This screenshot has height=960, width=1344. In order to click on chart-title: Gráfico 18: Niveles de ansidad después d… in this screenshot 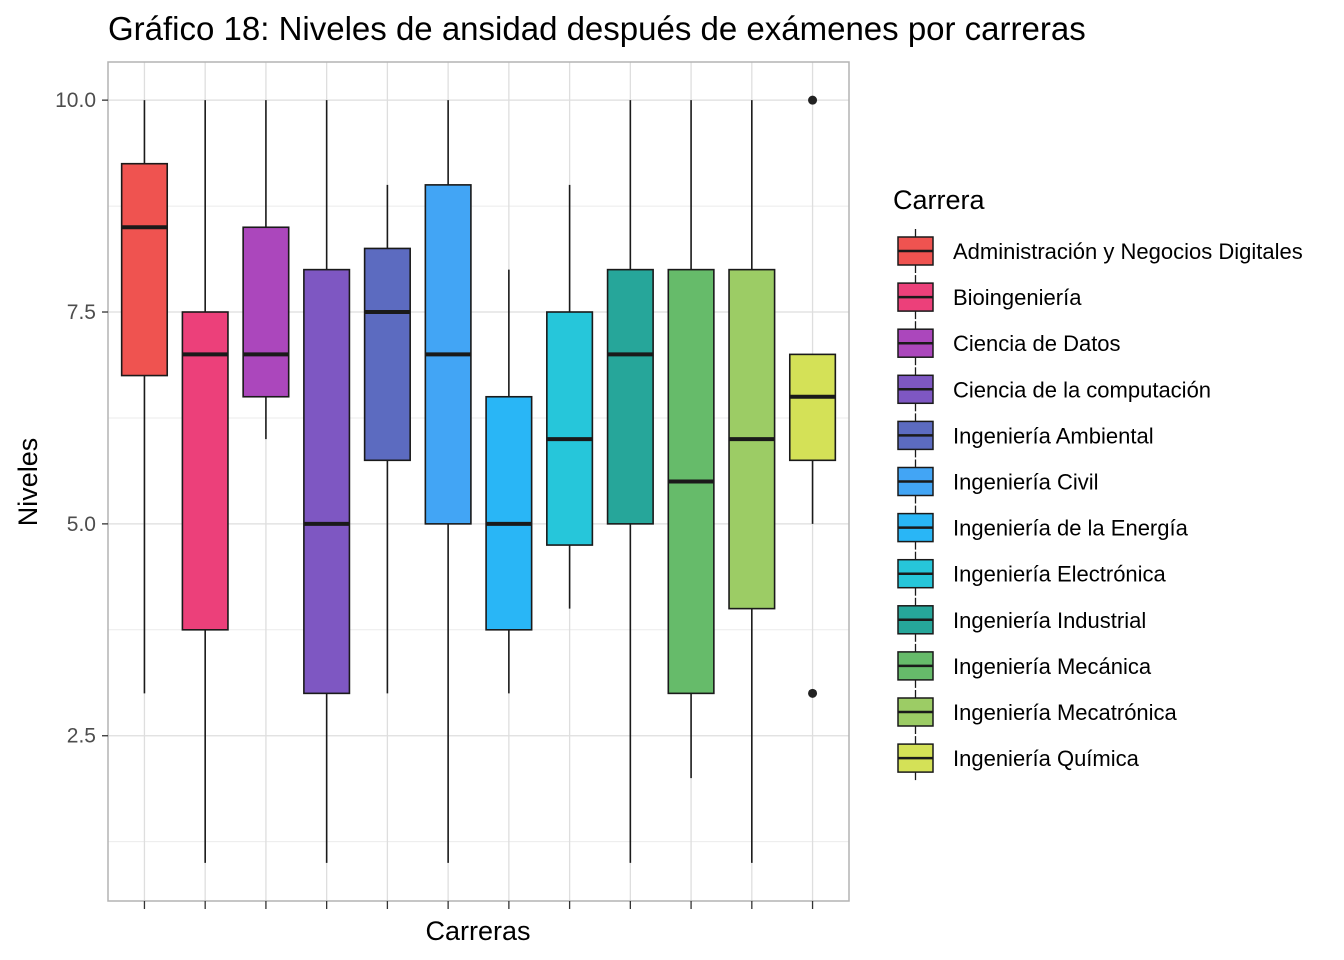, I will do `click(597, 28)`.